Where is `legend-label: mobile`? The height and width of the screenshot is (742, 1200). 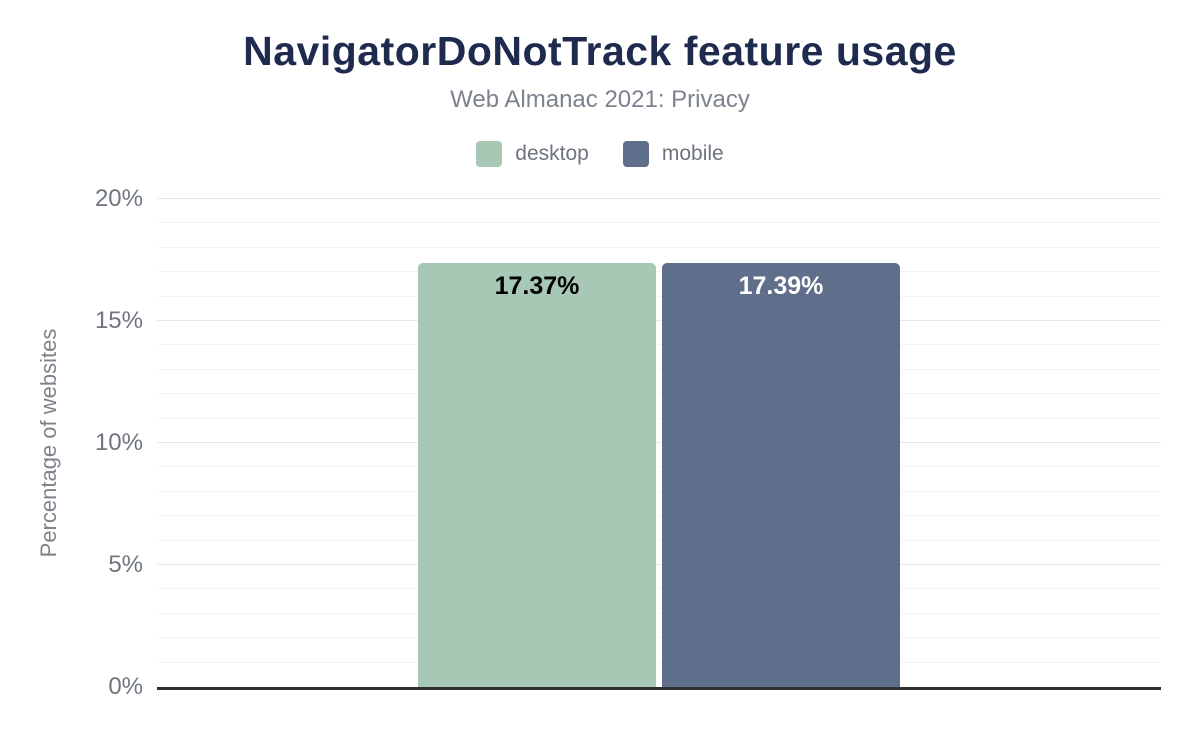
legend-label: mobile is located at coordinates (692, 153).